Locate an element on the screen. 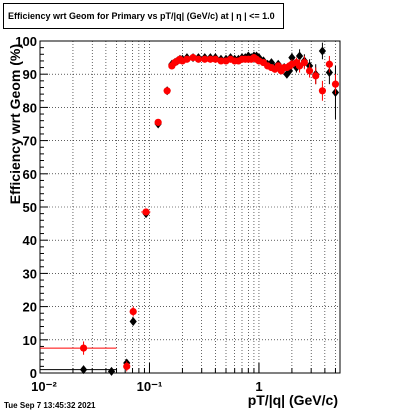 This screenshot has height=414, width=400. y-tick-label: 100 is located at coordinates (26, 41).